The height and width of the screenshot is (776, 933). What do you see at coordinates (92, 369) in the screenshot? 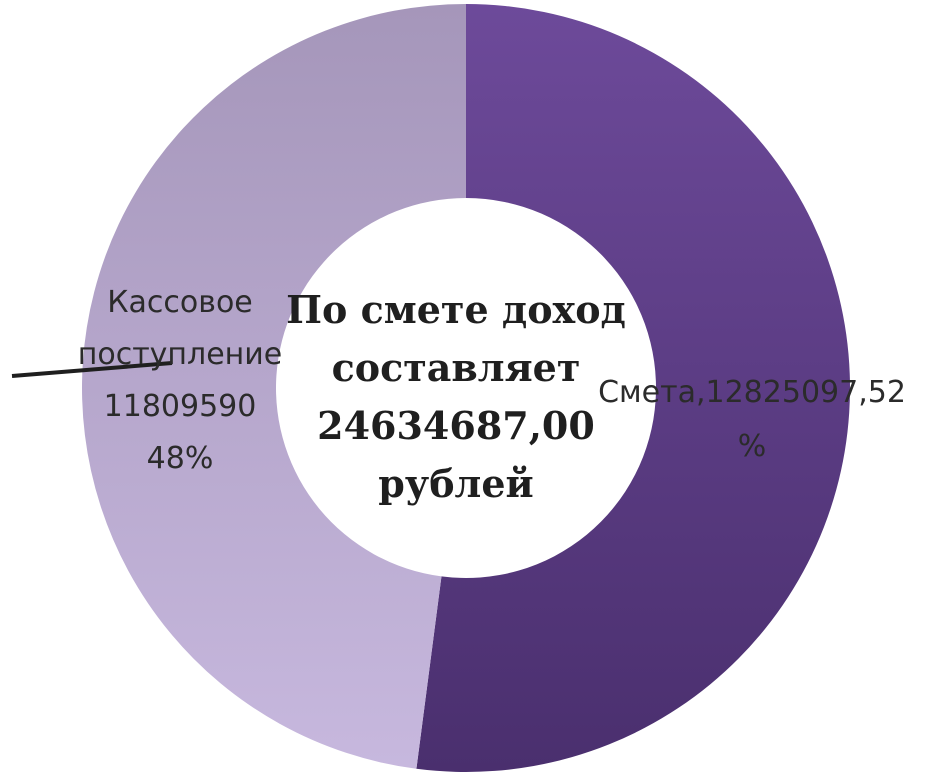
I see `label-leader-line` at bounding box center [92, 369].